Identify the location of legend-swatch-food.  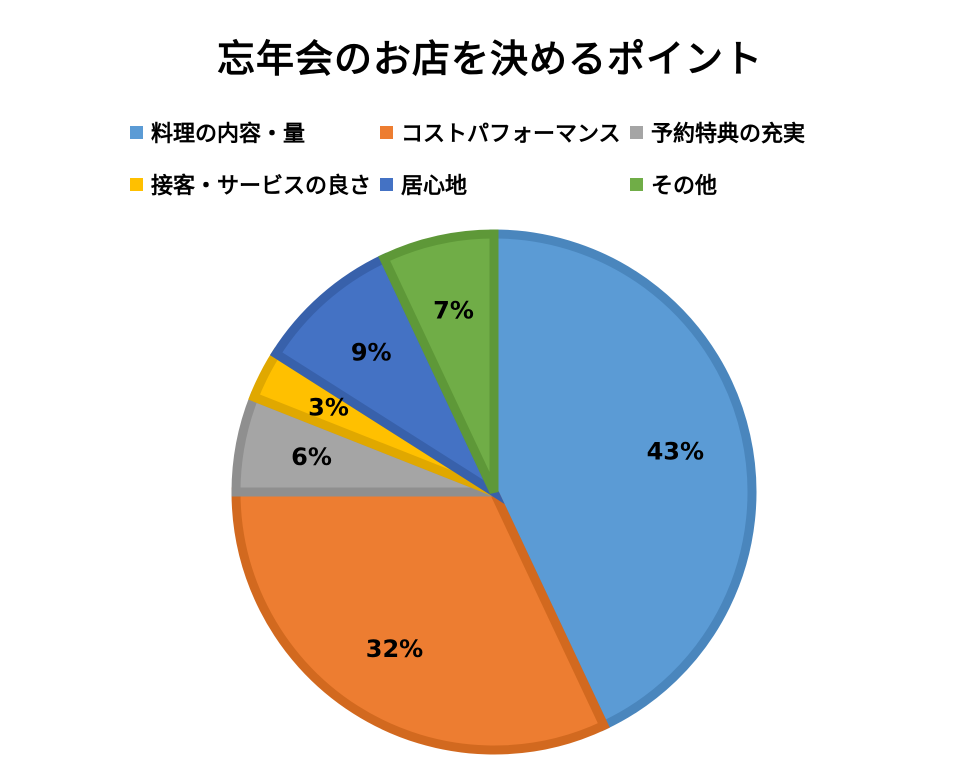
(136, 132).